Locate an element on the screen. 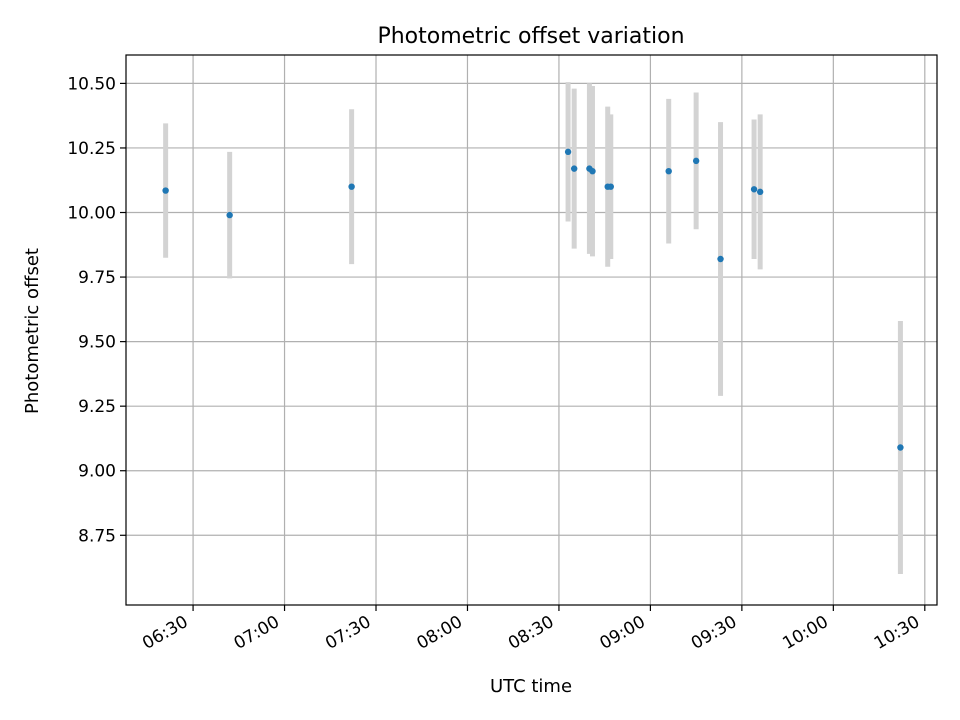  y-tick-label: 9.00 is located at coordinates (97, 472).